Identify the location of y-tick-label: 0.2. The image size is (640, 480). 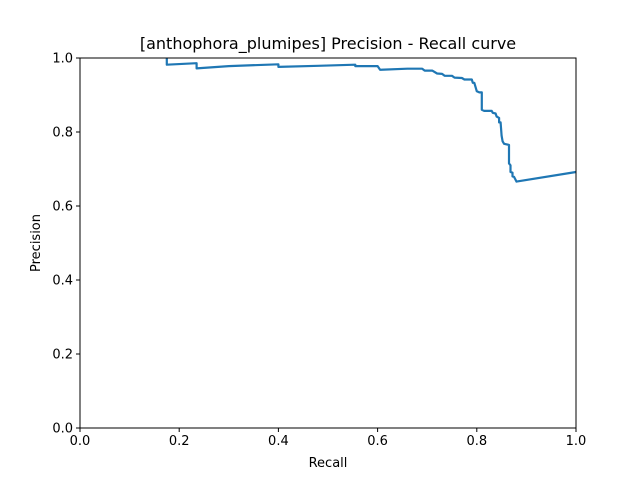
(62, 355).